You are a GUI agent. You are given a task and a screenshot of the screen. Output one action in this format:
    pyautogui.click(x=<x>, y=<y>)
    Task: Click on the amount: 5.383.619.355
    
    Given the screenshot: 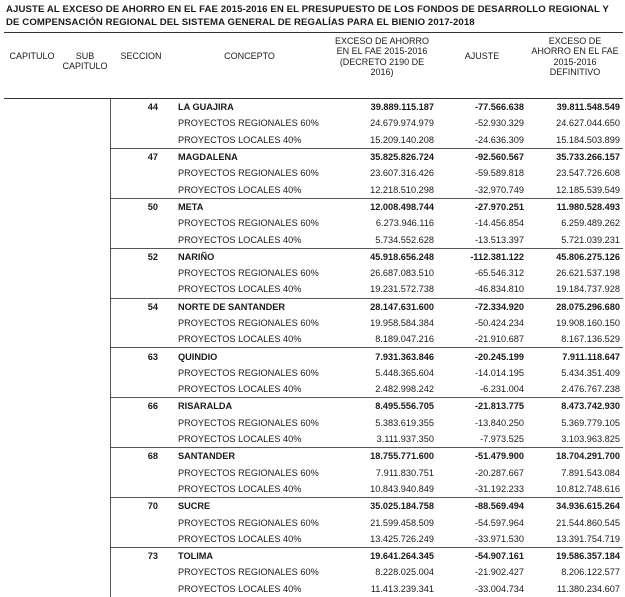 What is the action you would take?
    pyautogui.click(x=404, y=422)
    